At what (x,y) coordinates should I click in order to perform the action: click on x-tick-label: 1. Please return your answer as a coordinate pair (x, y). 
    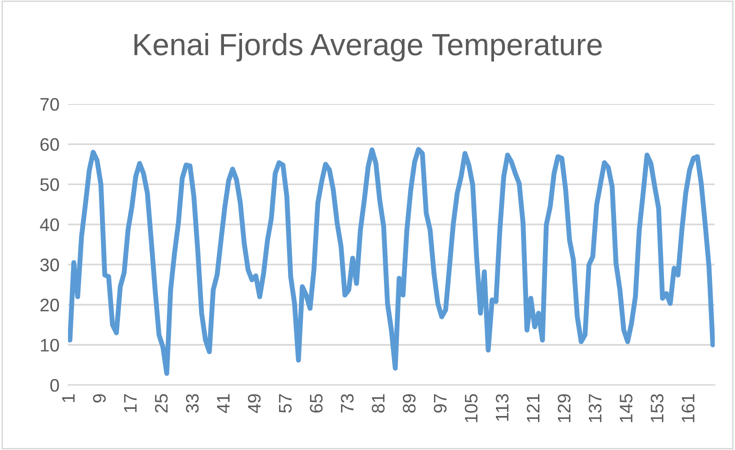
    Looking at the image, I should click on (68, 398).